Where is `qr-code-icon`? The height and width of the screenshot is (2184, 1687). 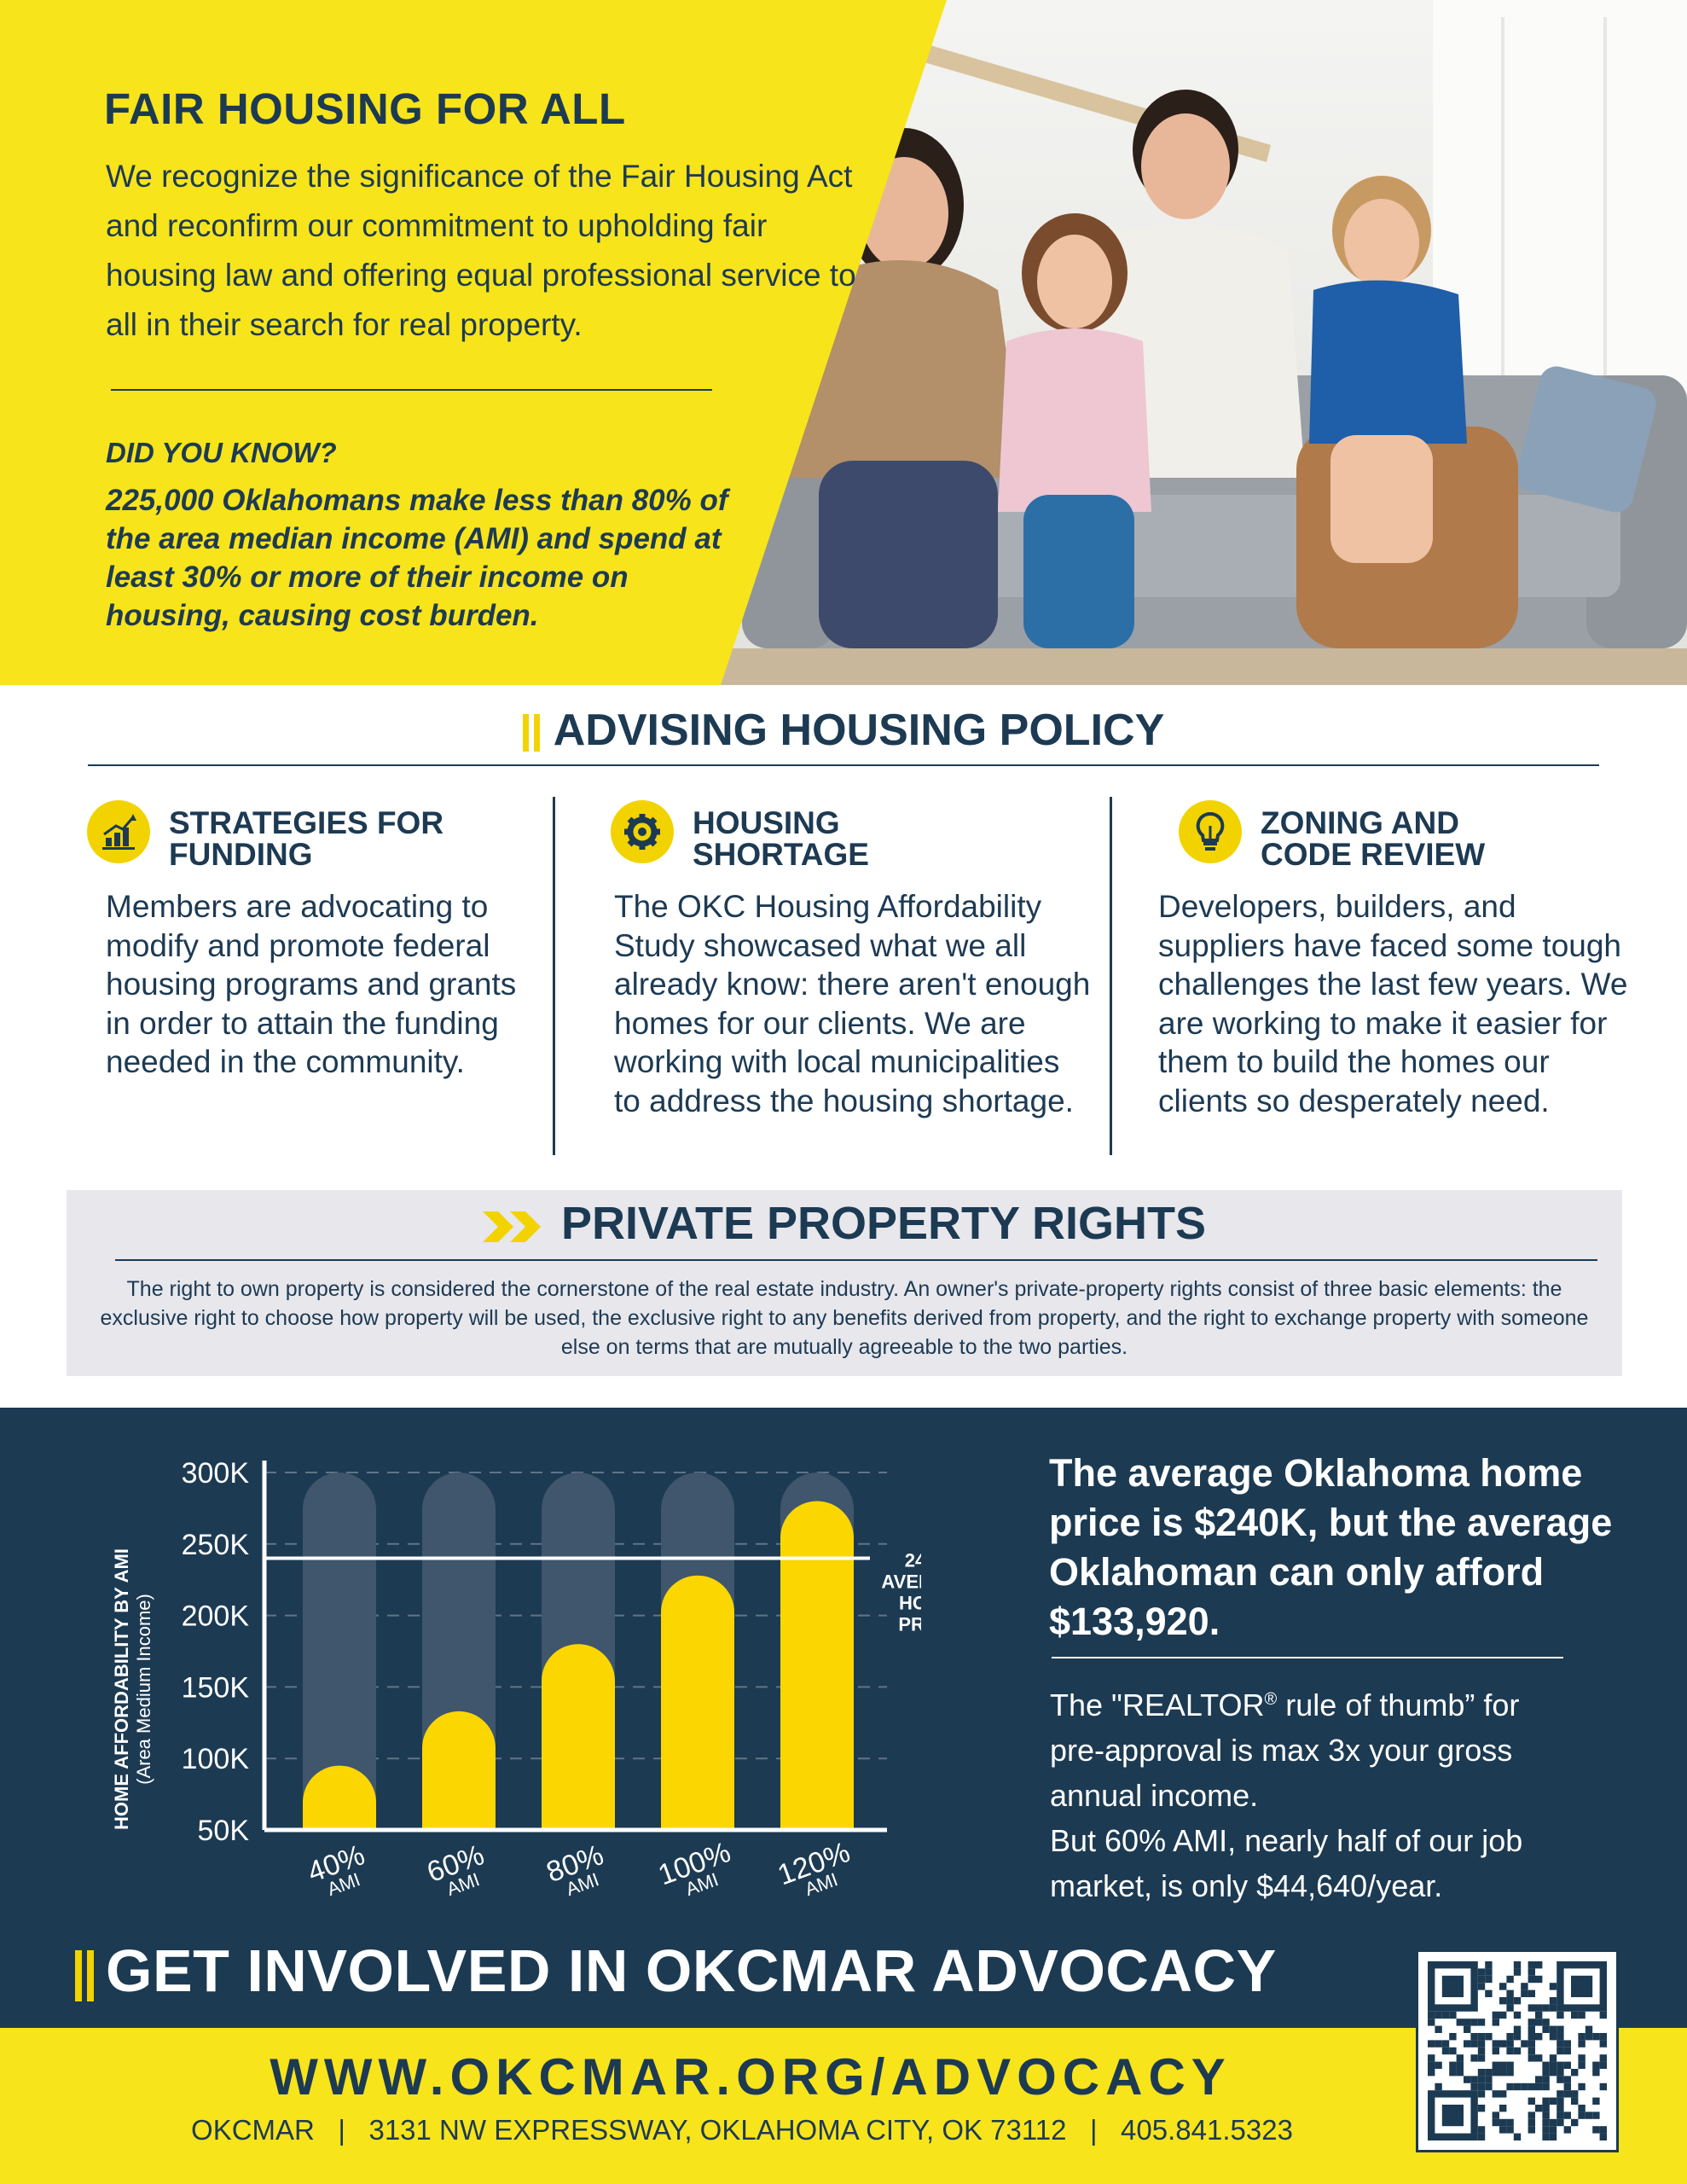
qr-code-icon is located at coordinates (1518, 2051).